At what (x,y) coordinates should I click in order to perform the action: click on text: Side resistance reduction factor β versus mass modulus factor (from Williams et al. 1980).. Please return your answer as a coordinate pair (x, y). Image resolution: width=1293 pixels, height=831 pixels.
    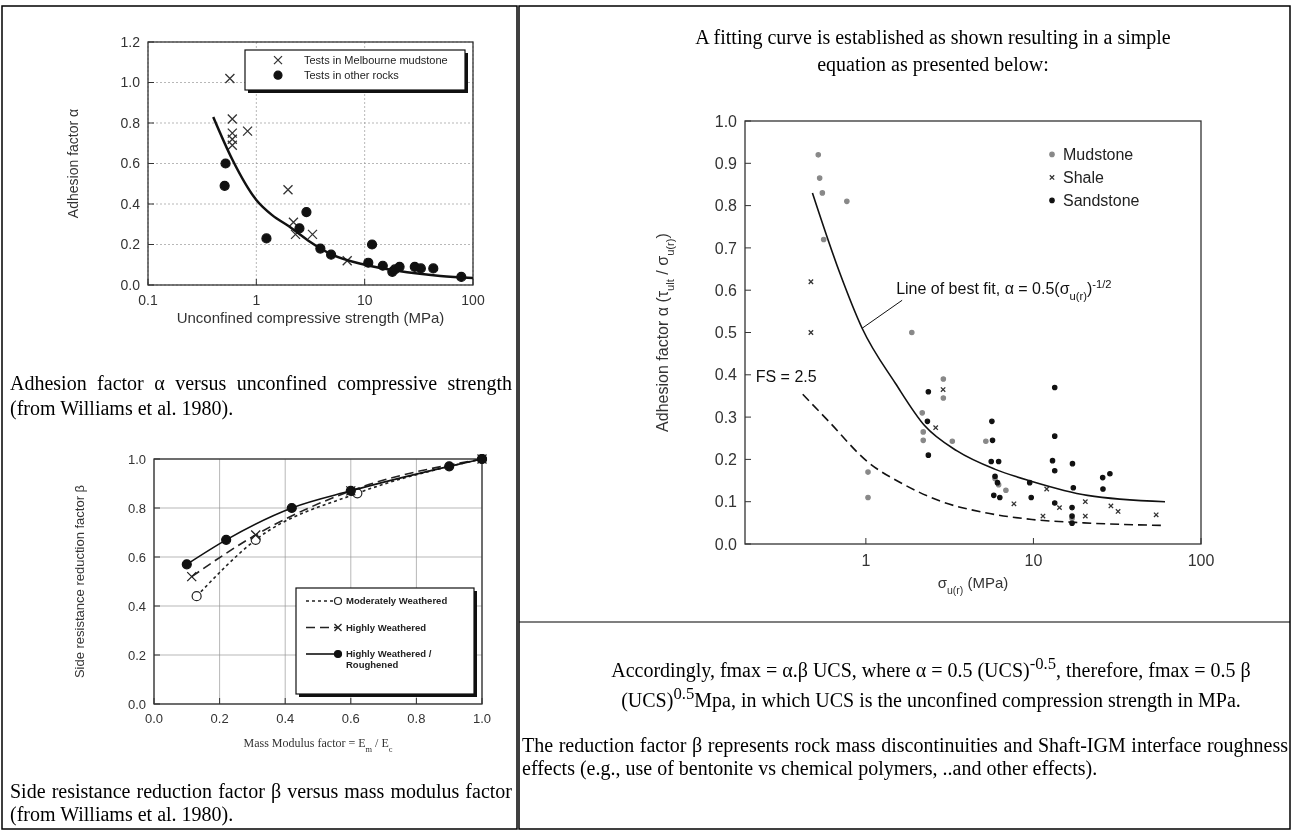
    Looking at the image, I should click on (261, 803).